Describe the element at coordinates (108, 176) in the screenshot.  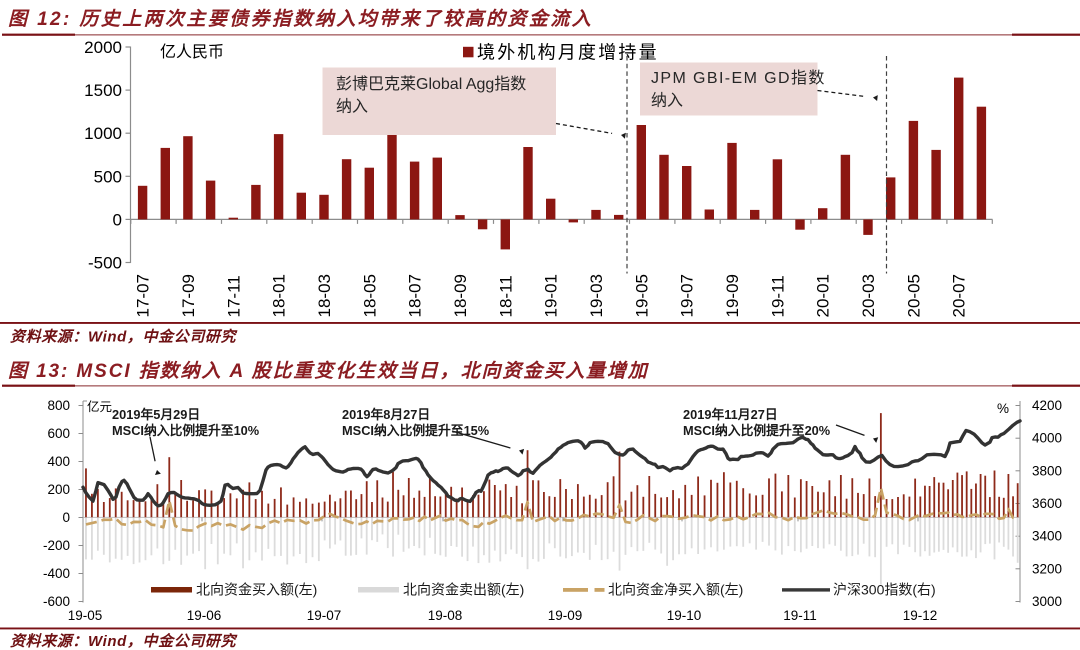
I see `svg-text: 500` at that location.